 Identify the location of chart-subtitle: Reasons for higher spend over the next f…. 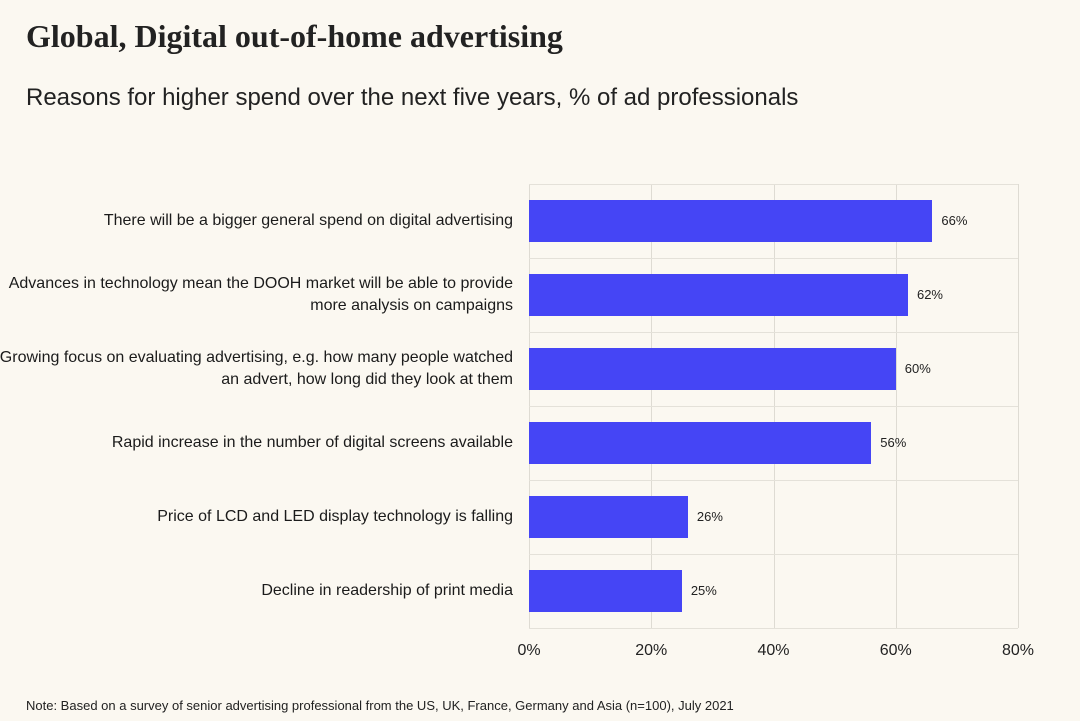
(412, 97).